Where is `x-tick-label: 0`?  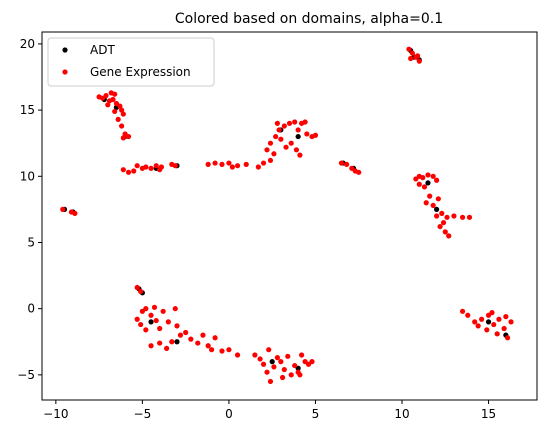 x-tick-label: 0 is located at coordinates (229, 414).